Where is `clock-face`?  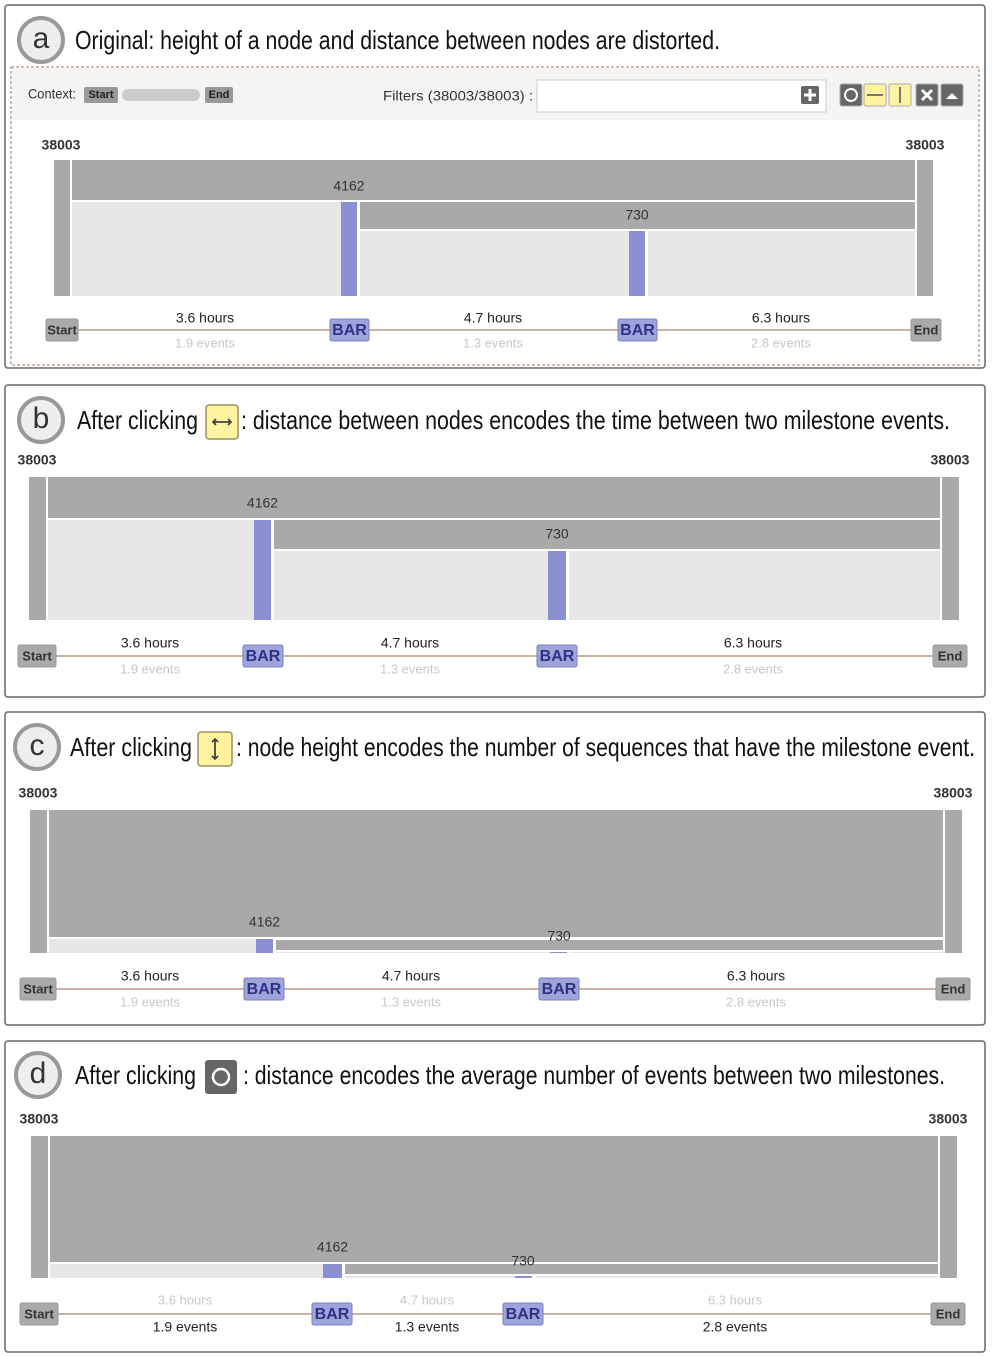
clock-face is located at coordinates (221, 1077).